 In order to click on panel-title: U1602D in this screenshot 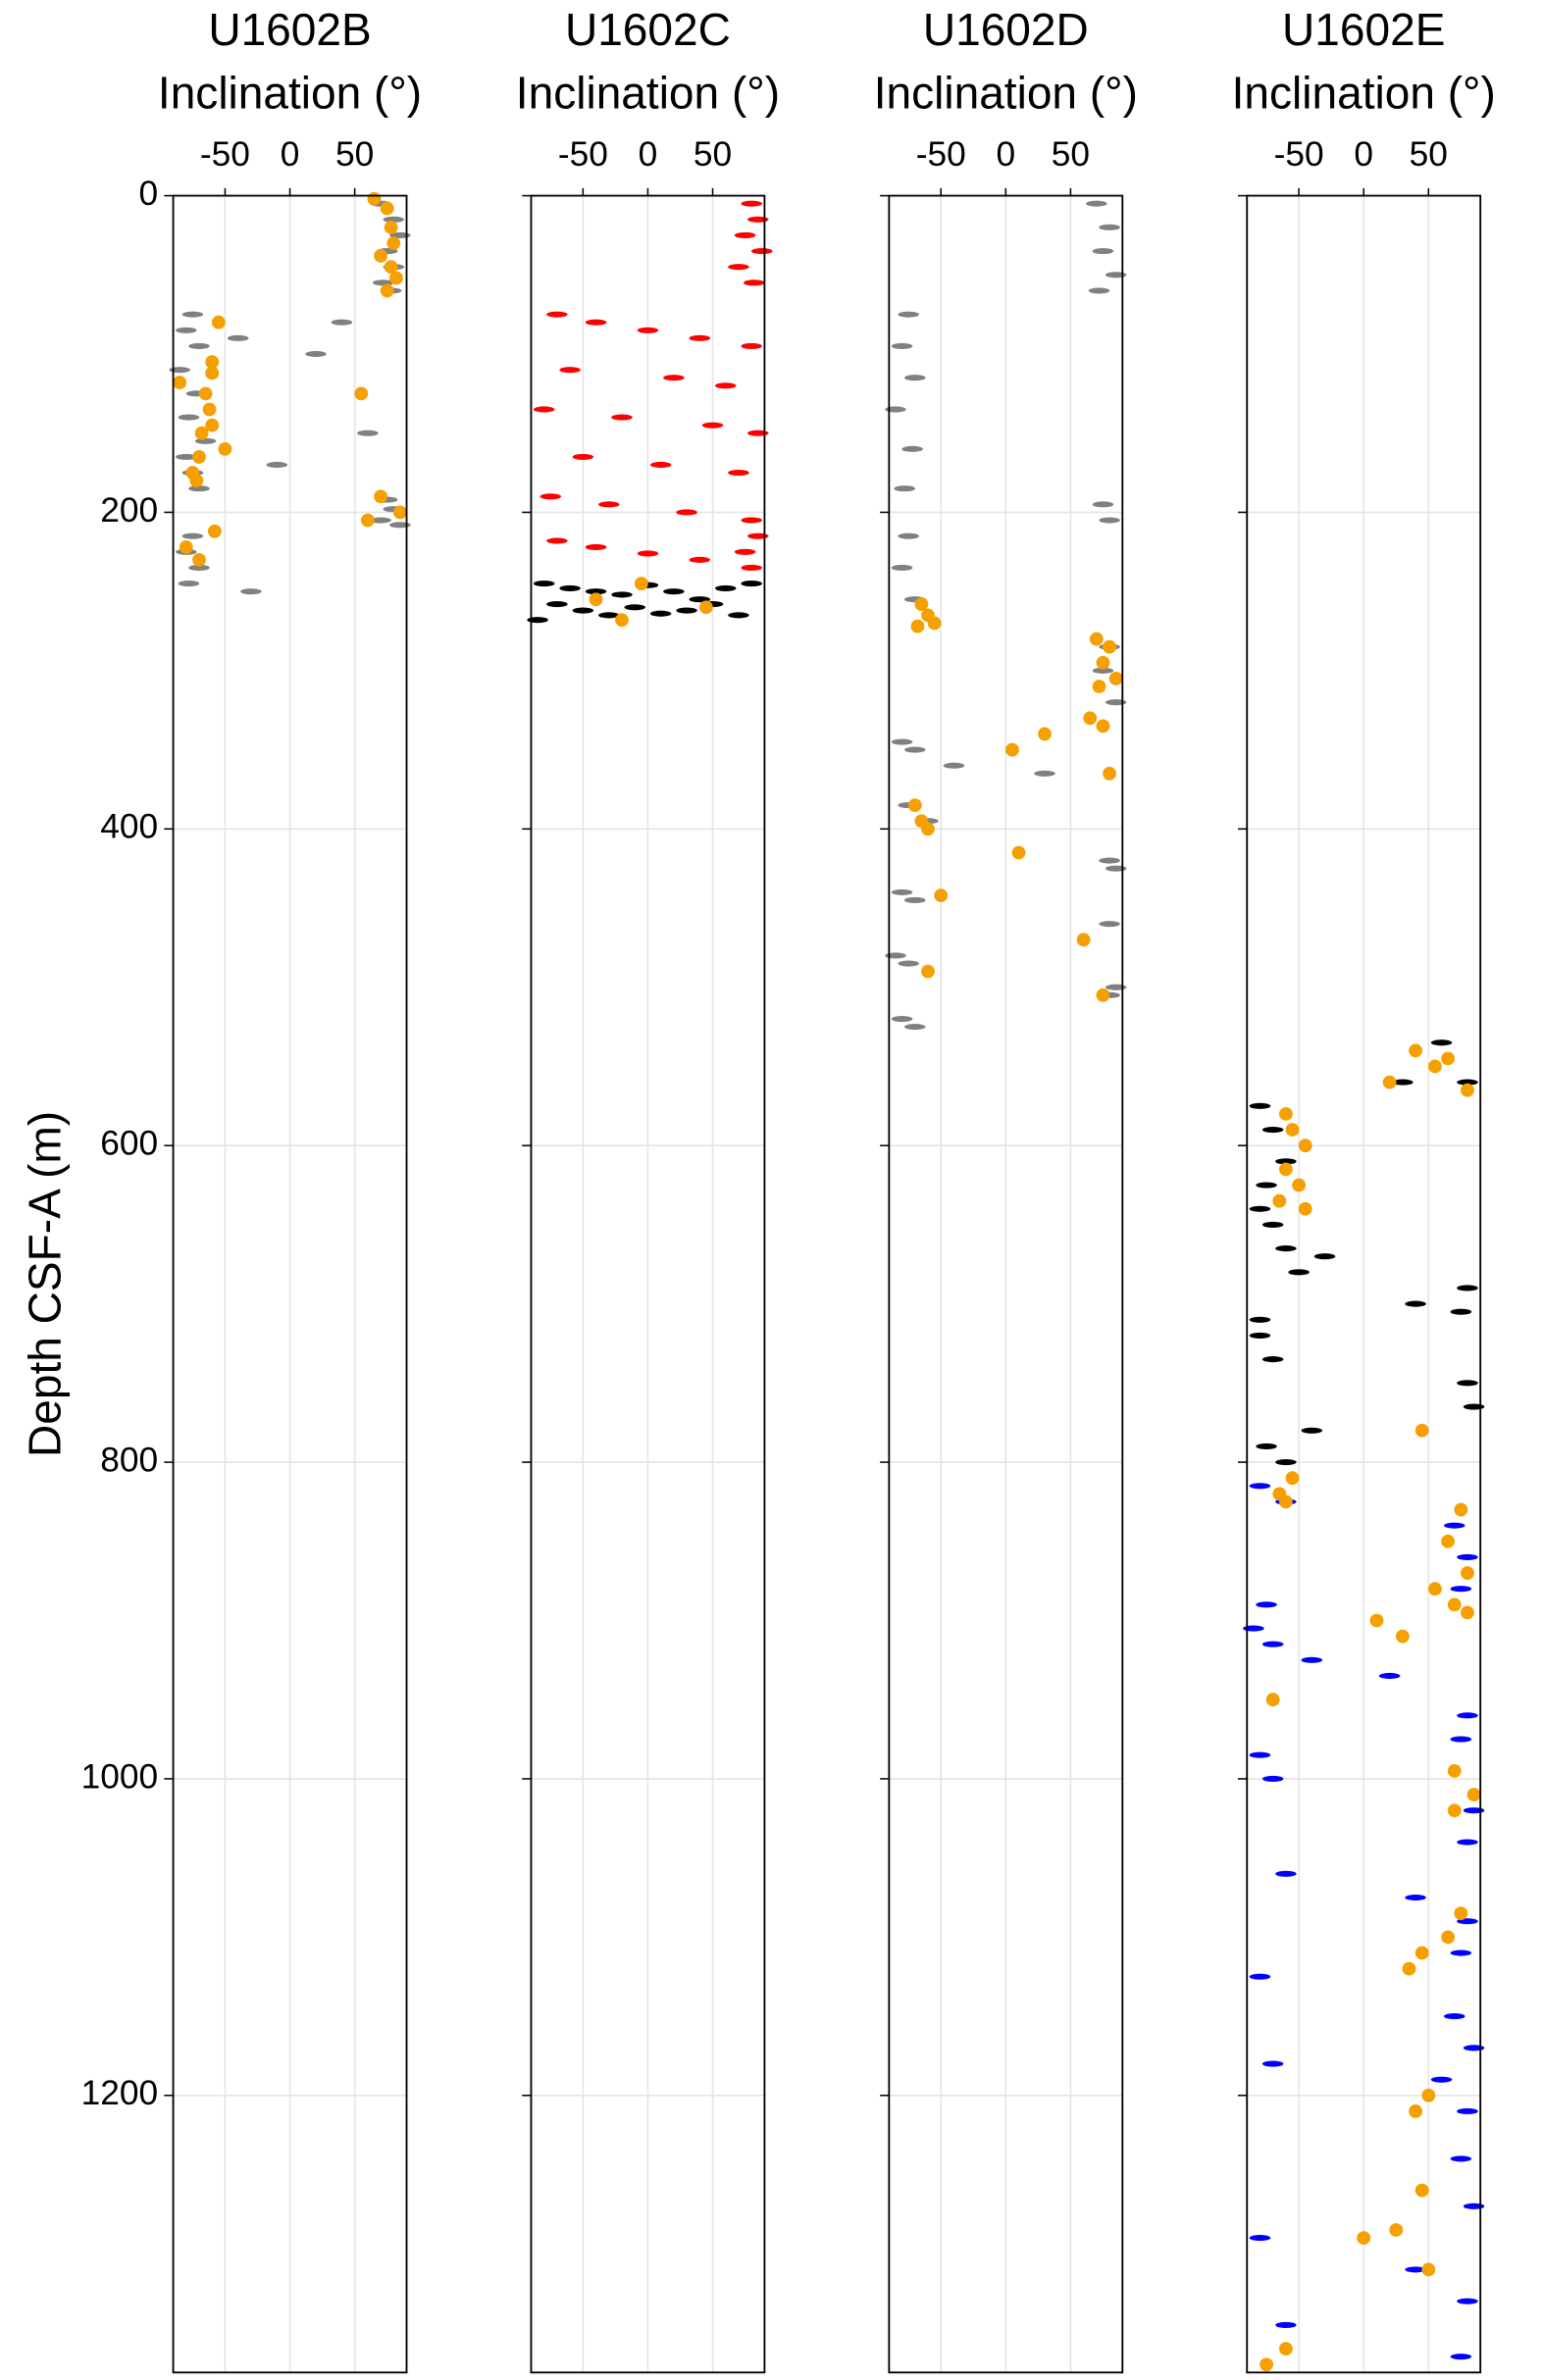, I will do `click(1006, 29)`.